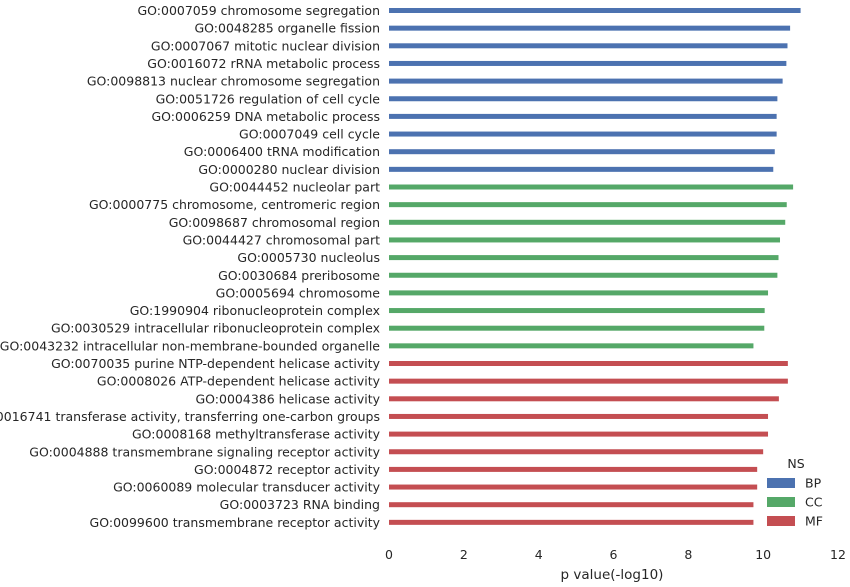 Image resolution: width=850 pixels, height=587 pixels. What do you see at coordinates (298, 292) in the screenshot?
I see `category-label: GO:0005694 chromosome` at bounding box center [298, 292].